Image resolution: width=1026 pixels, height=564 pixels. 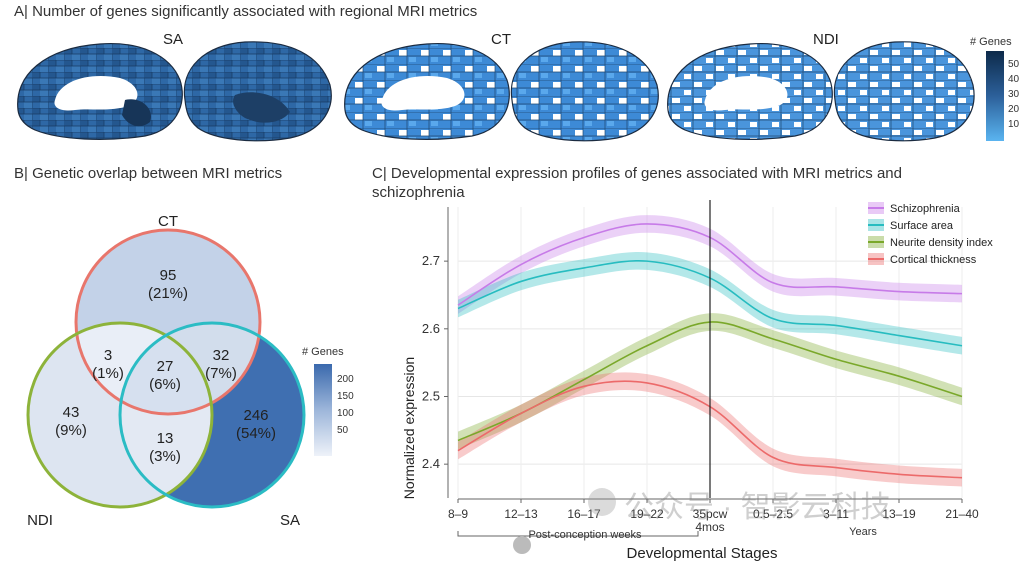 I want to click on brain-sa-lateral, so click(x=257, y=91).